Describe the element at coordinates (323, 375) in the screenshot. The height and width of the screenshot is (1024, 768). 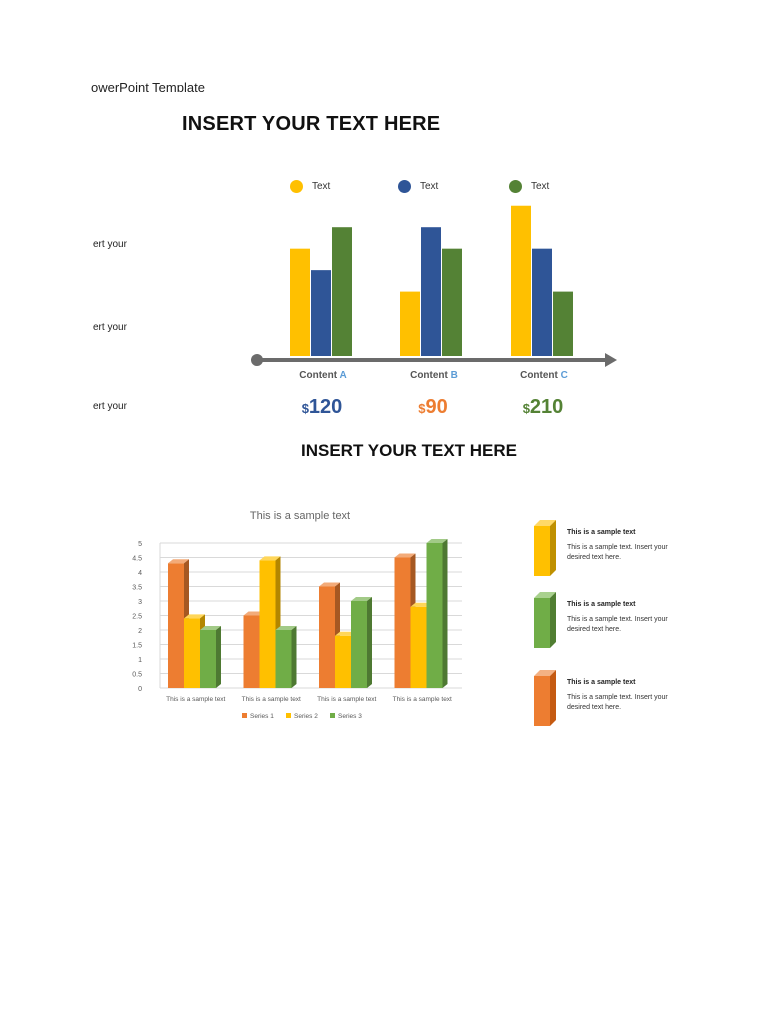
I see `content-label-a: Content A` at that location.